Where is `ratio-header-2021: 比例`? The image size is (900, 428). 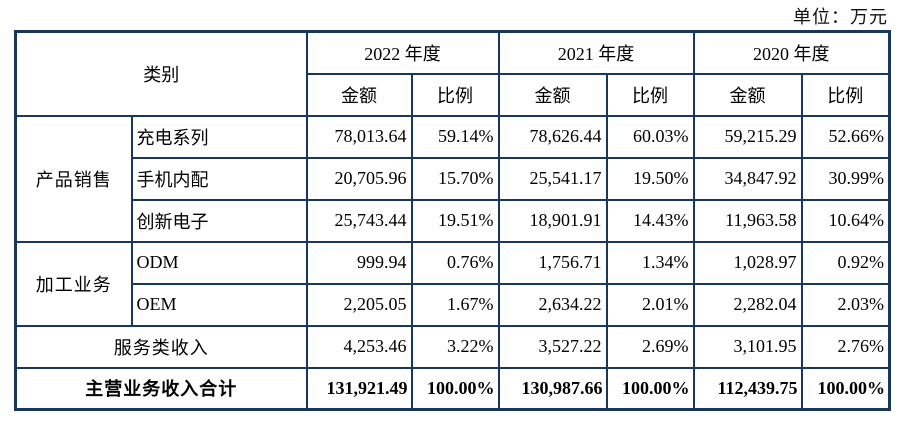
ratio-header-2021: 比例 is located at coordinates (650, 94).